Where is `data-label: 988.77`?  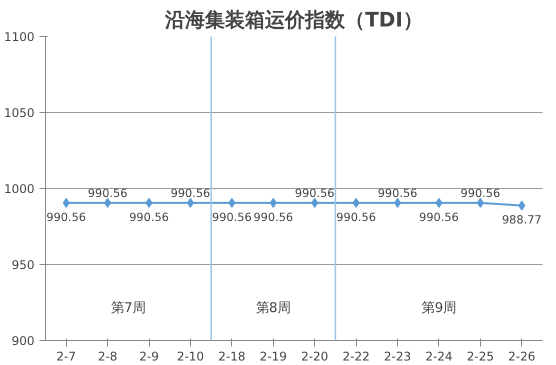
data-label: 988.77 is located at coordinates (522, 219).